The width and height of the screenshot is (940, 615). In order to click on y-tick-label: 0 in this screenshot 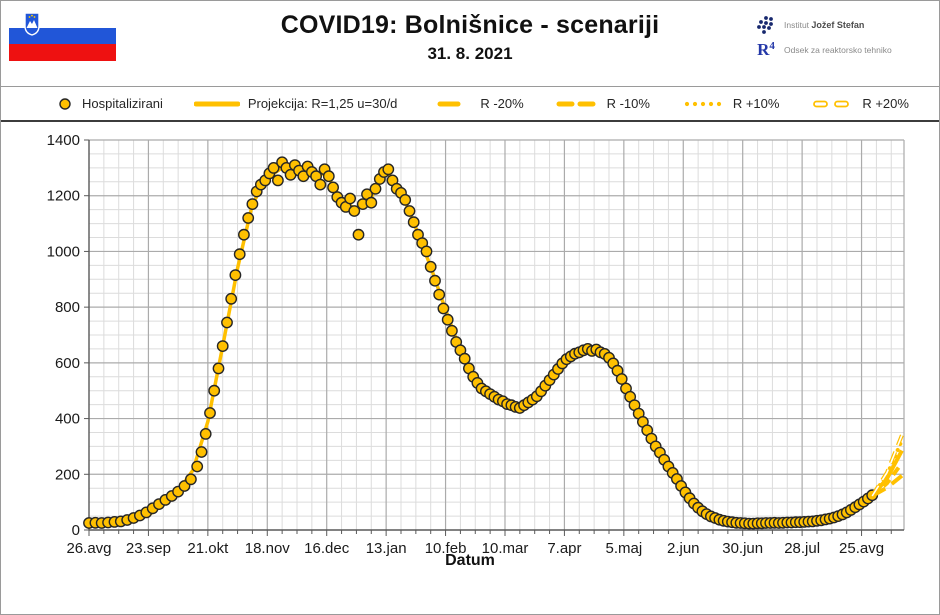, I will do `click(76, 530)`.